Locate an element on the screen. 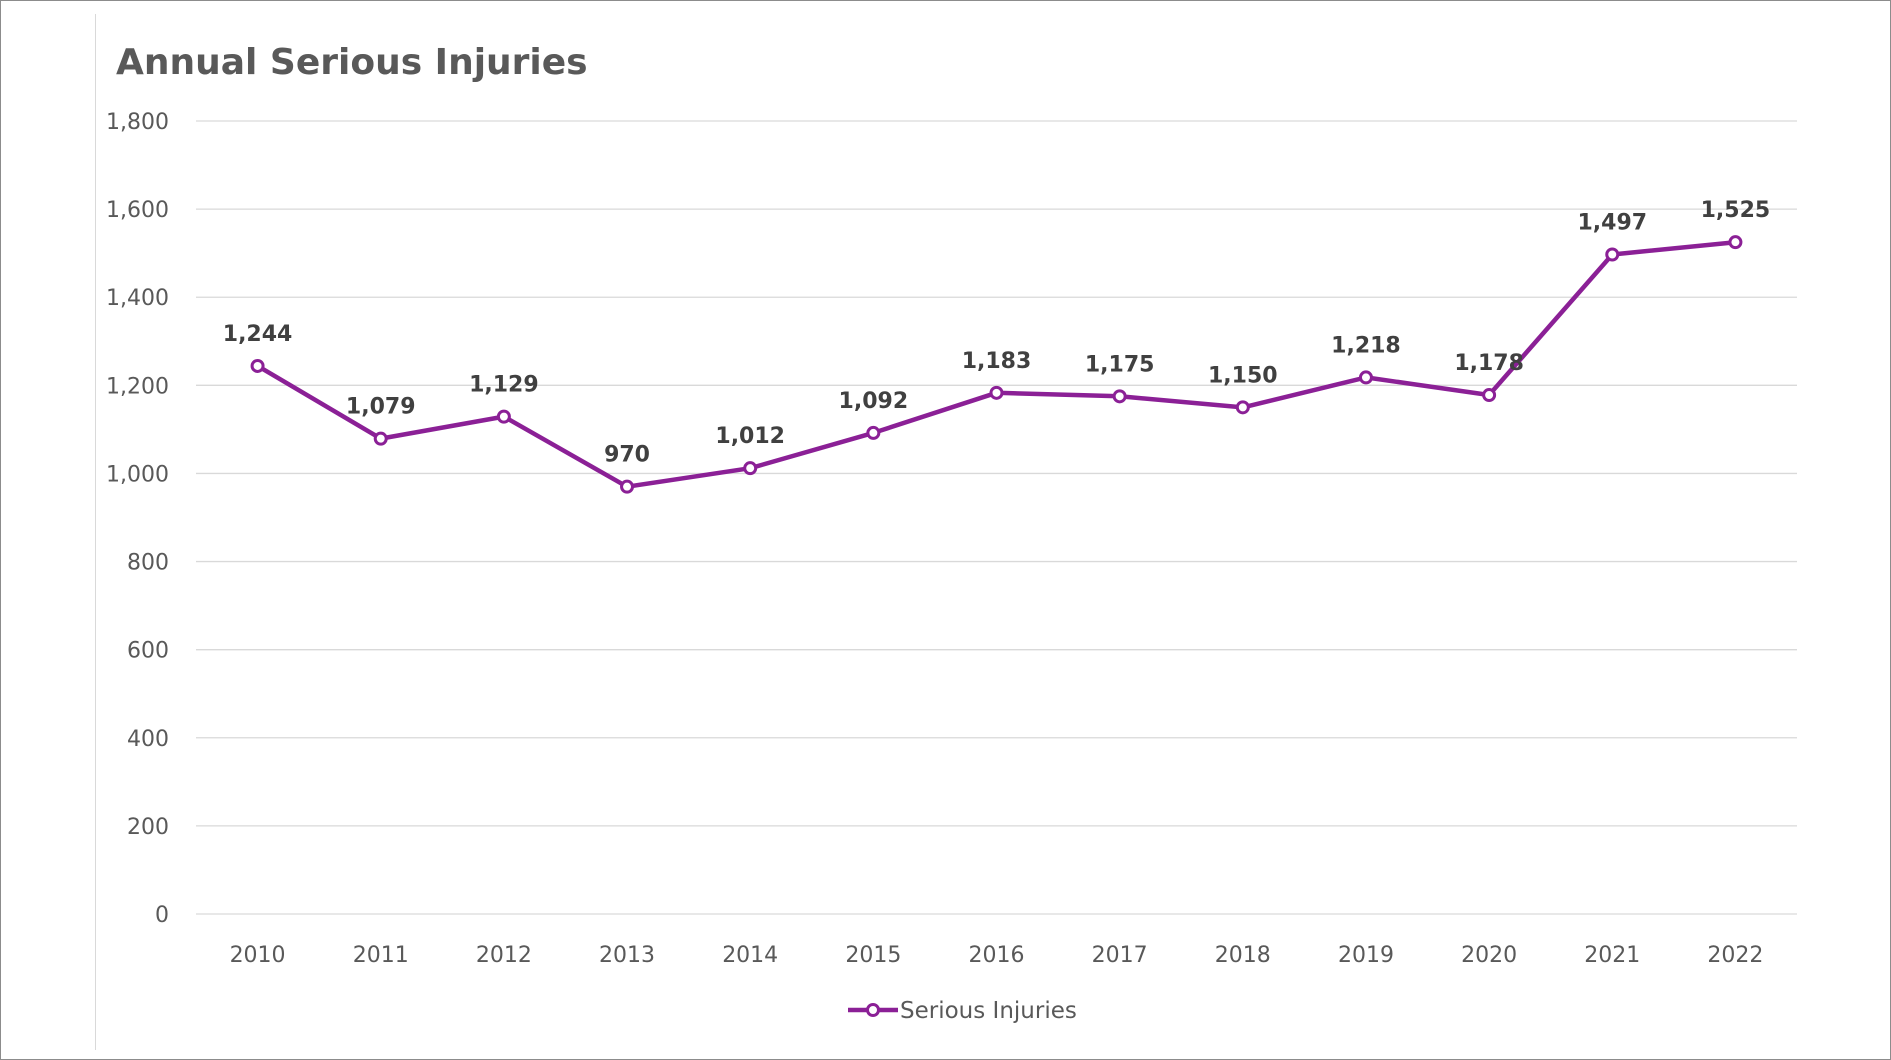 Image resolution: width=1891 pixels, height=1060 pixels. y-tick-label: 1,200 is located at coordinates (137, 386).